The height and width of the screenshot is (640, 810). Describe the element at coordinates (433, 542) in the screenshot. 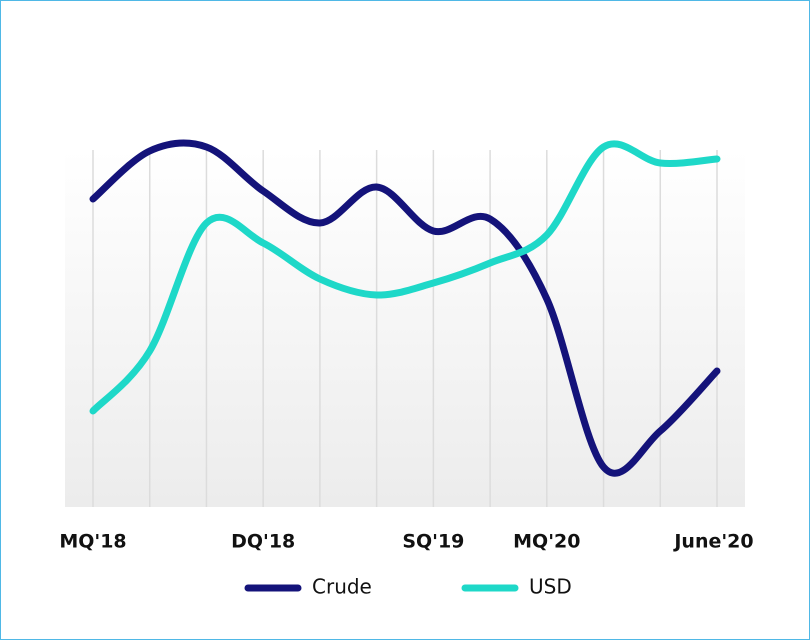

I see `x-tick-label: SQ'19` at that location.